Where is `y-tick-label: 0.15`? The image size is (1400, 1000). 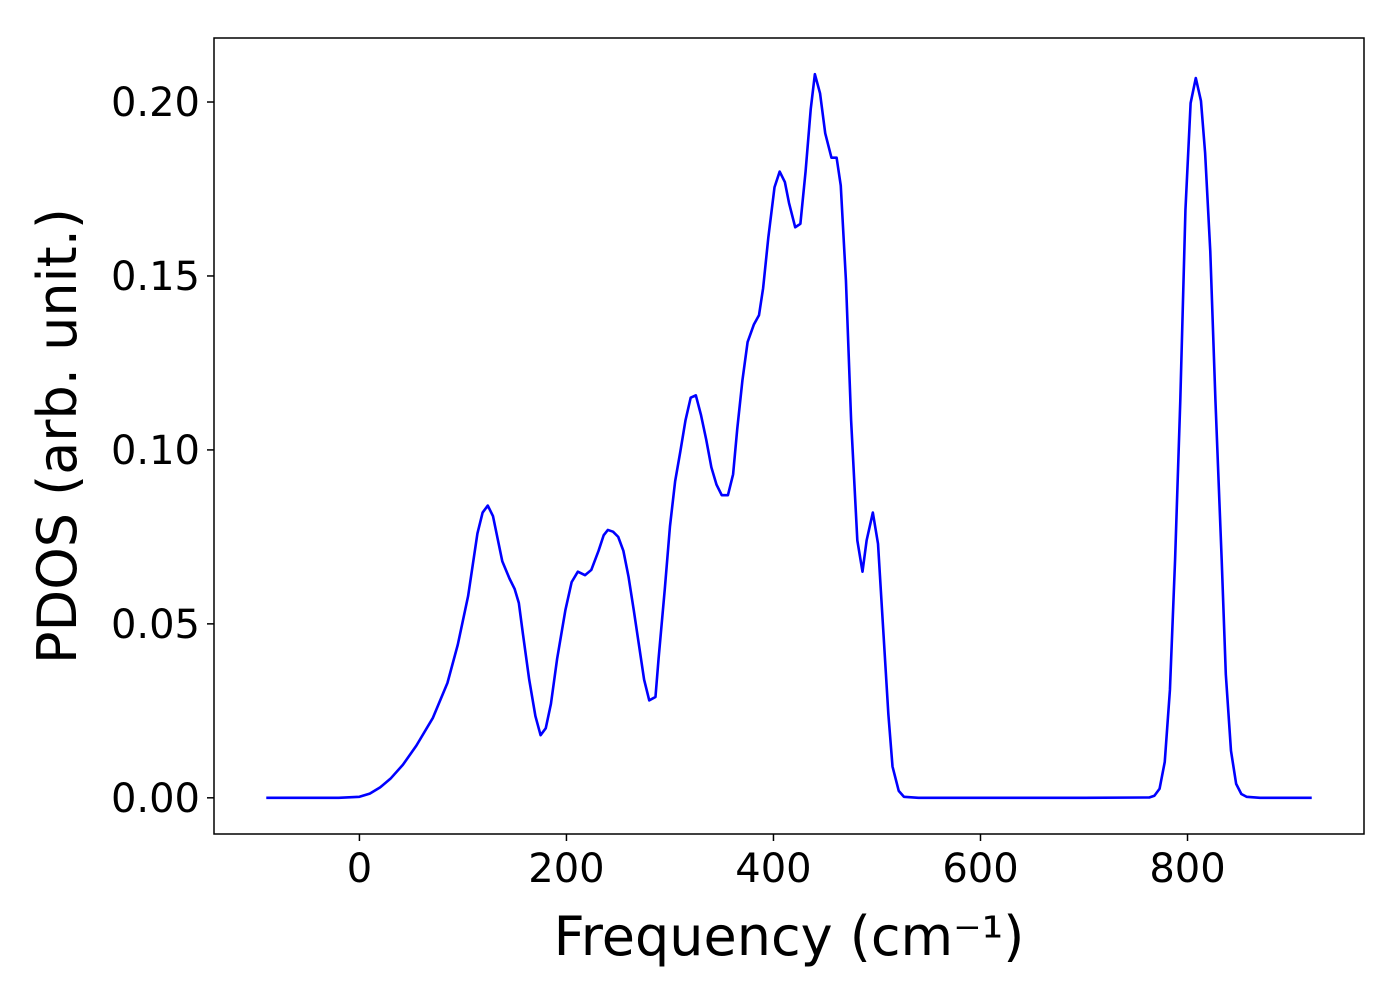 y-tick-label: 0.15 is located at coordinates (155, 277).